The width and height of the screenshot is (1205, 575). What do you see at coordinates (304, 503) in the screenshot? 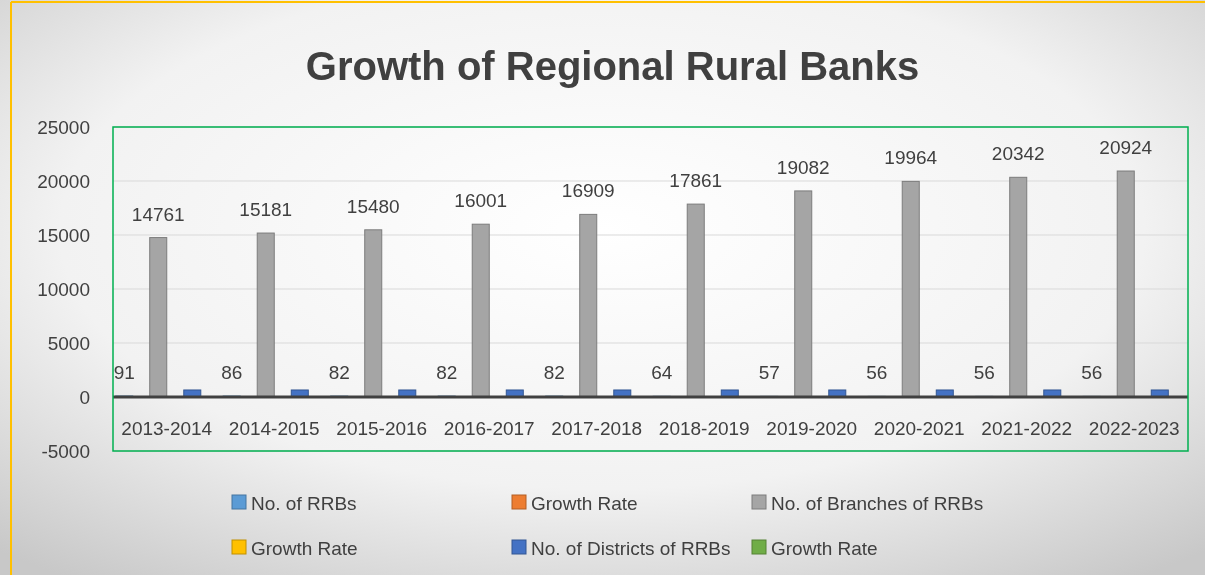
I see `legend-label: No. of RRBs` at bounding box center [304, 503].